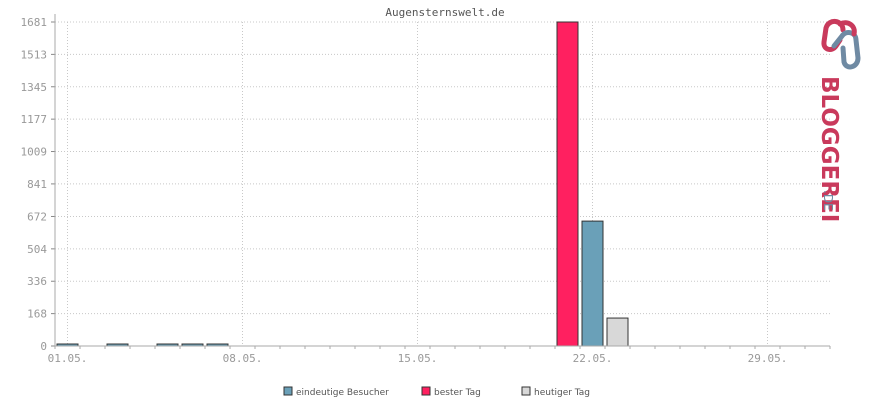  I want to click on watermark-text: BLOGGEREI, so click(829, 149).